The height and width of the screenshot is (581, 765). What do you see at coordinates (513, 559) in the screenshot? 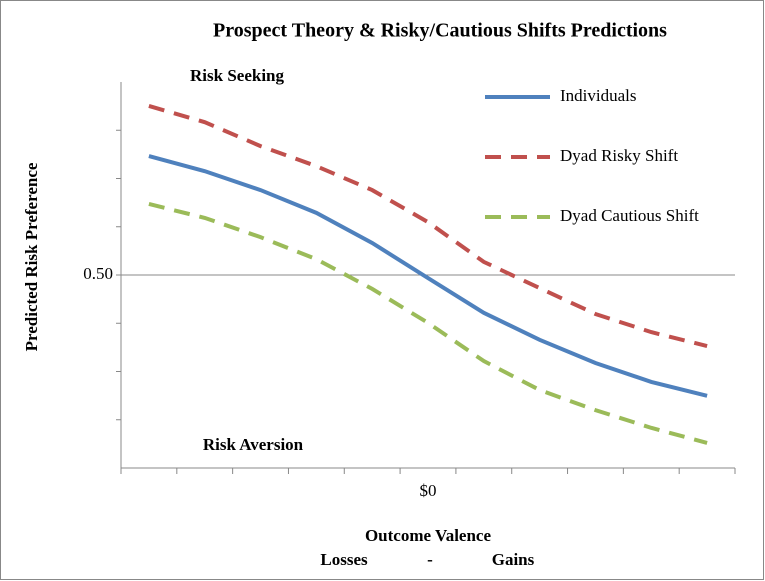
I see `x-sublabel: Gains` at bounding box center [513, 559].